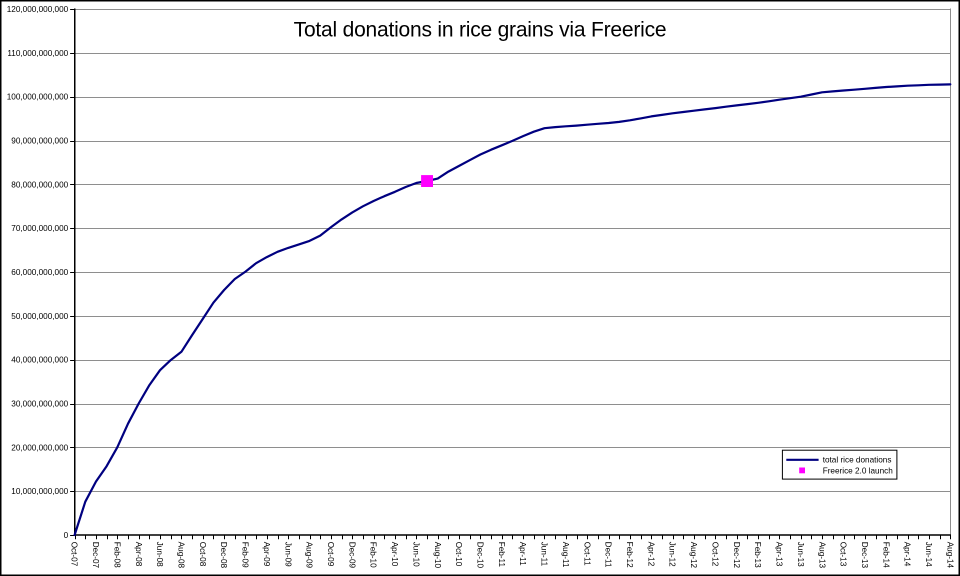 The width and height of the screenshot is (960, 576). What do you see at coordinates (779, 554) in the screenshot?
I see `svg-text: Apr-13` at bounding box center [779, 554].